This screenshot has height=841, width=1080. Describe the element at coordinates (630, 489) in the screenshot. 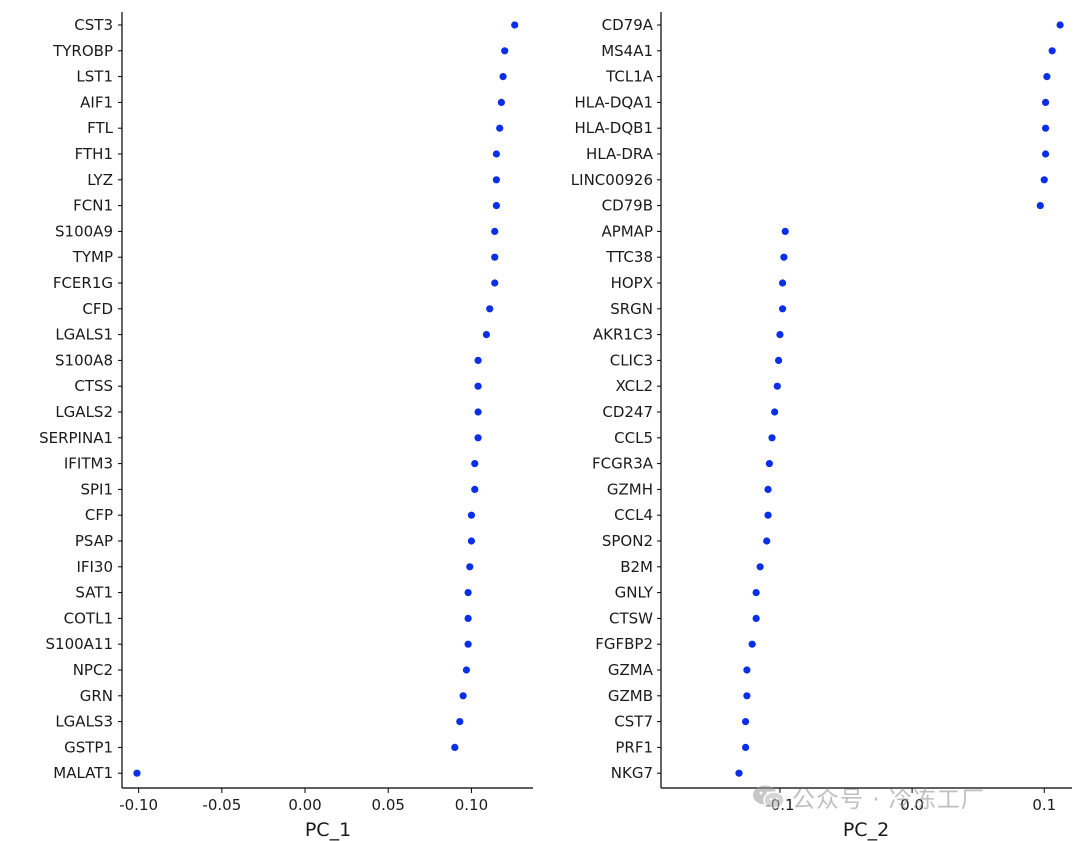

I see `y-tick-label: GZMH` at that location.